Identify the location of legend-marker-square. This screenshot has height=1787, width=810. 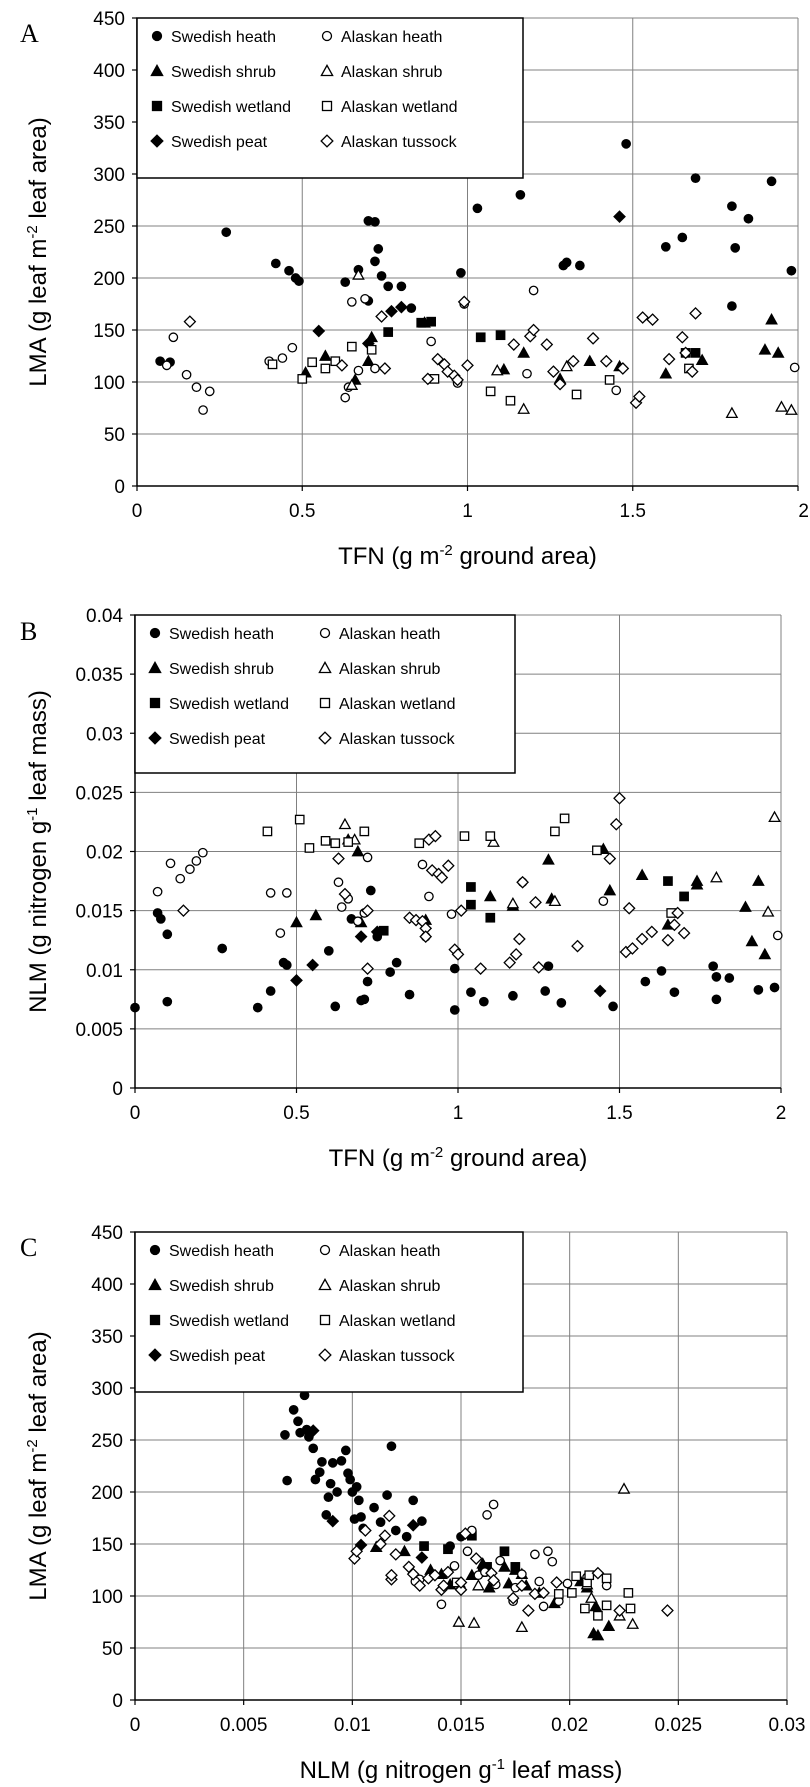
(157, 106).